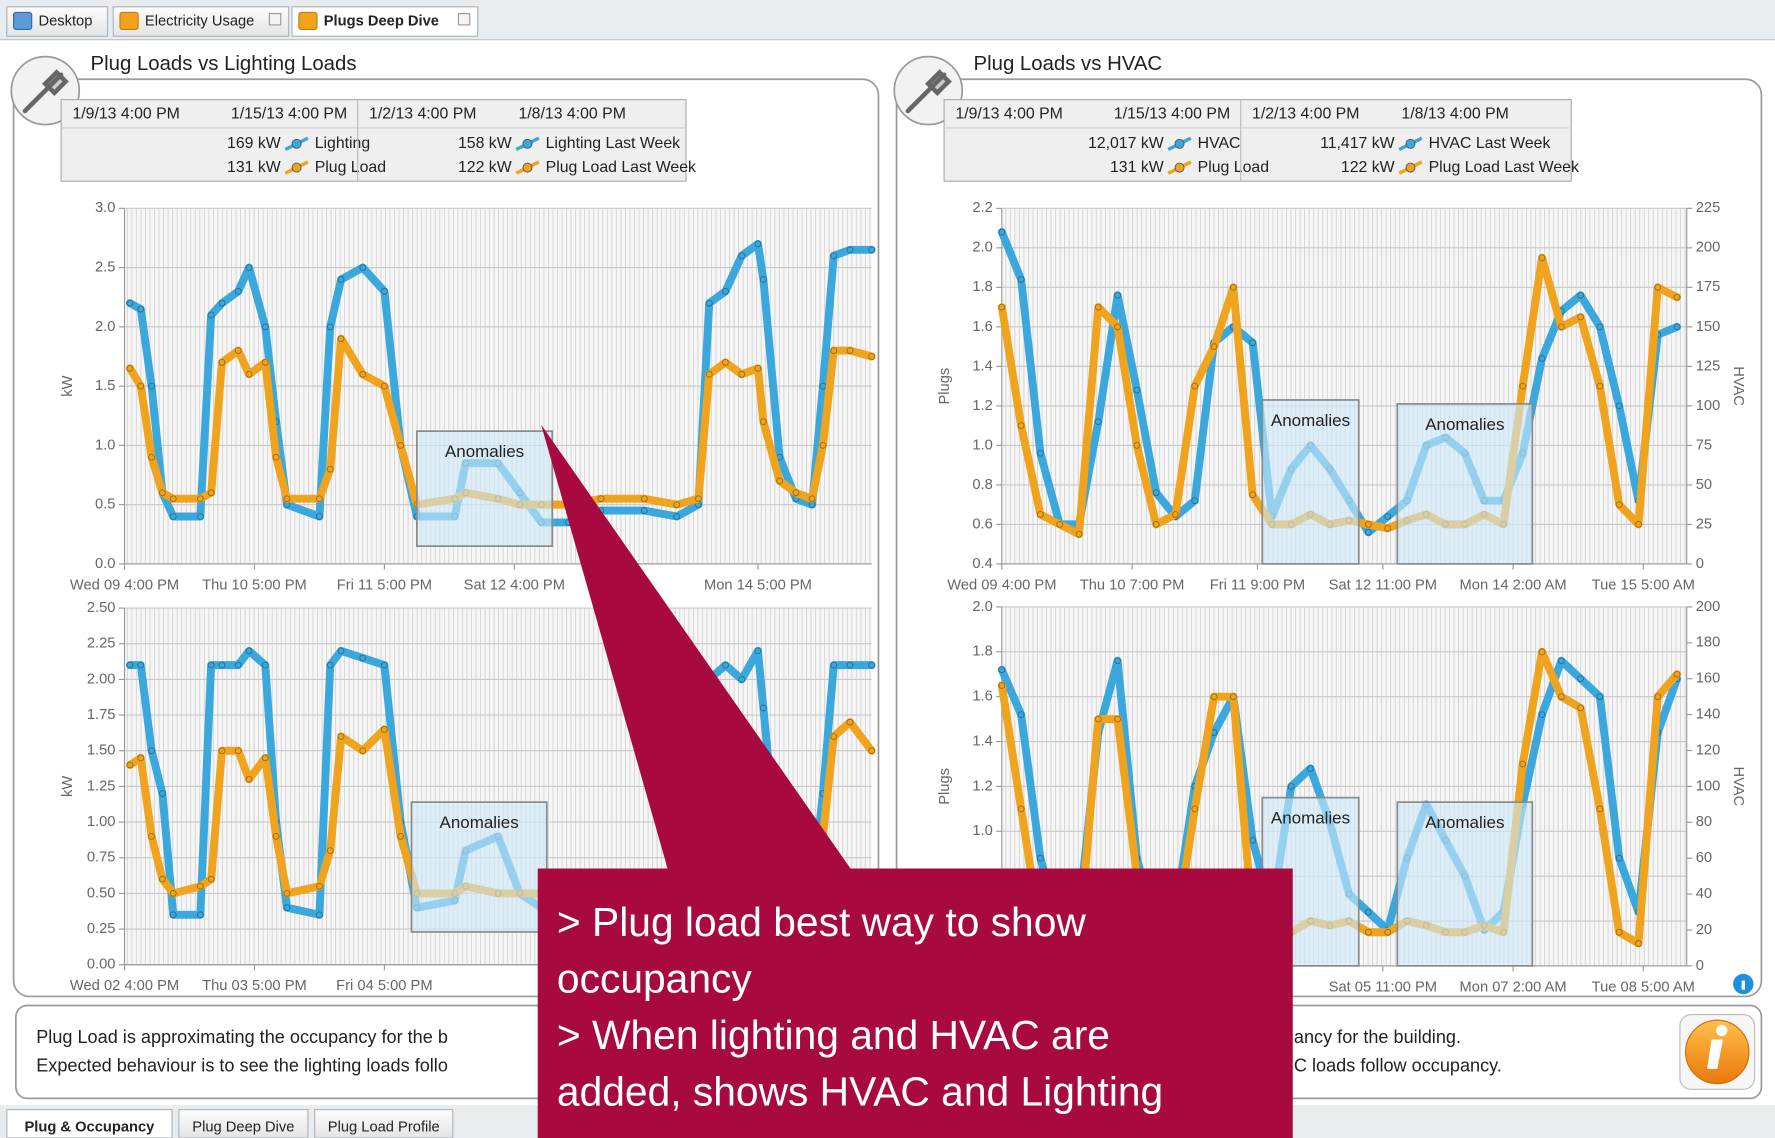 The height and width of the screenshot is (1138, 1775). I want to click on y-tick-label: 1.4, so click(982, 366).